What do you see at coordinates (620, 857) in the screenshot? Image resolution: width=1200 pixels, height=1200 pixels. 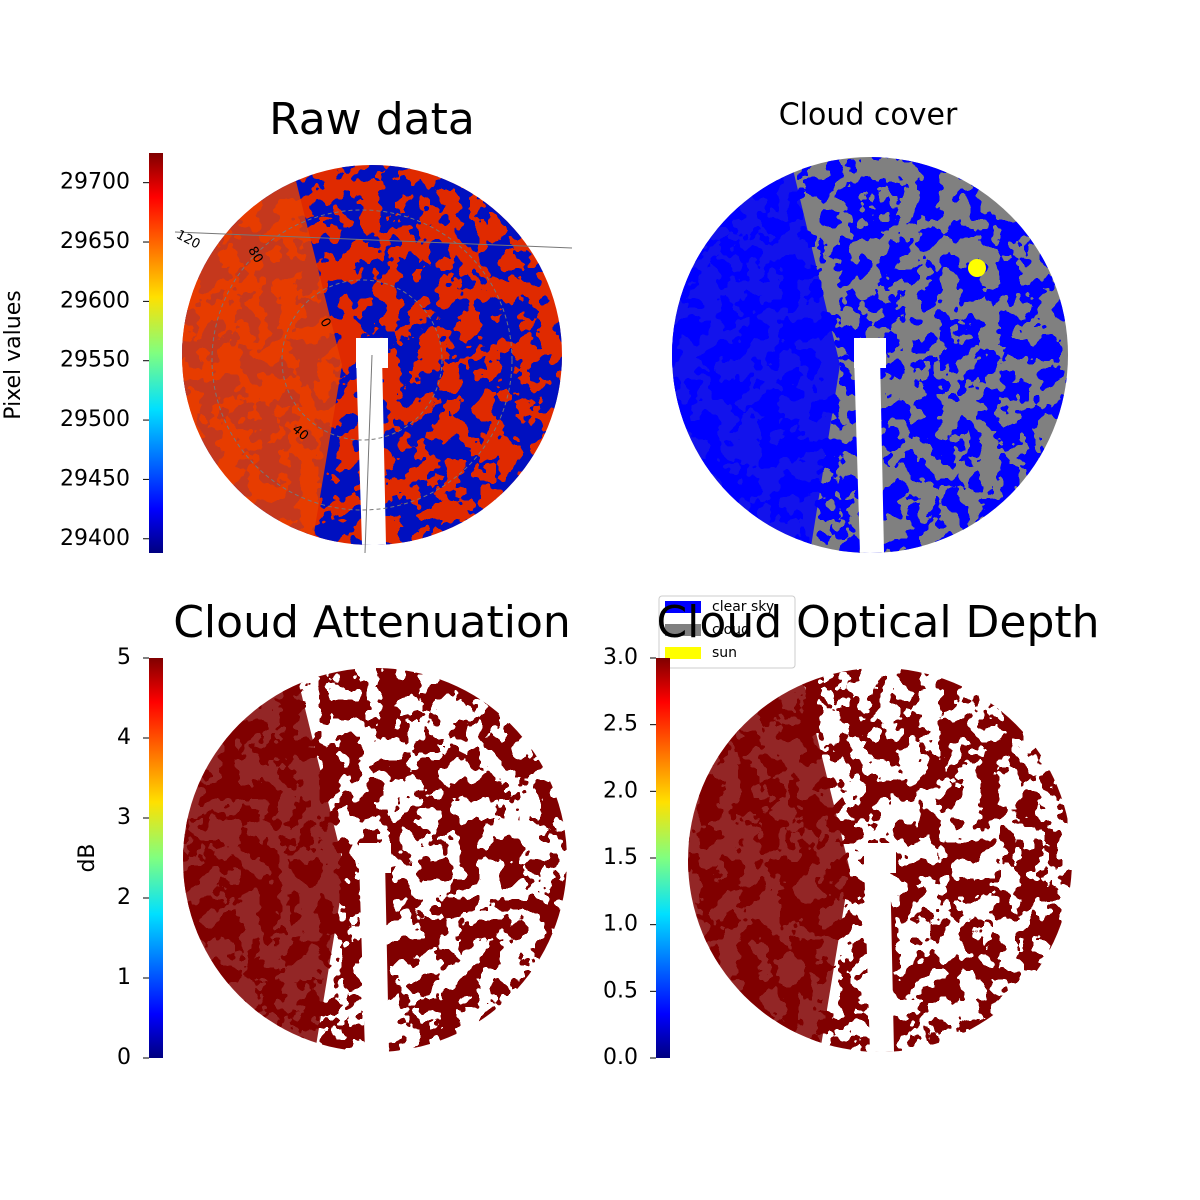 I see `colorbar-tick-label: 1.5` at bounding box center [620, 857].